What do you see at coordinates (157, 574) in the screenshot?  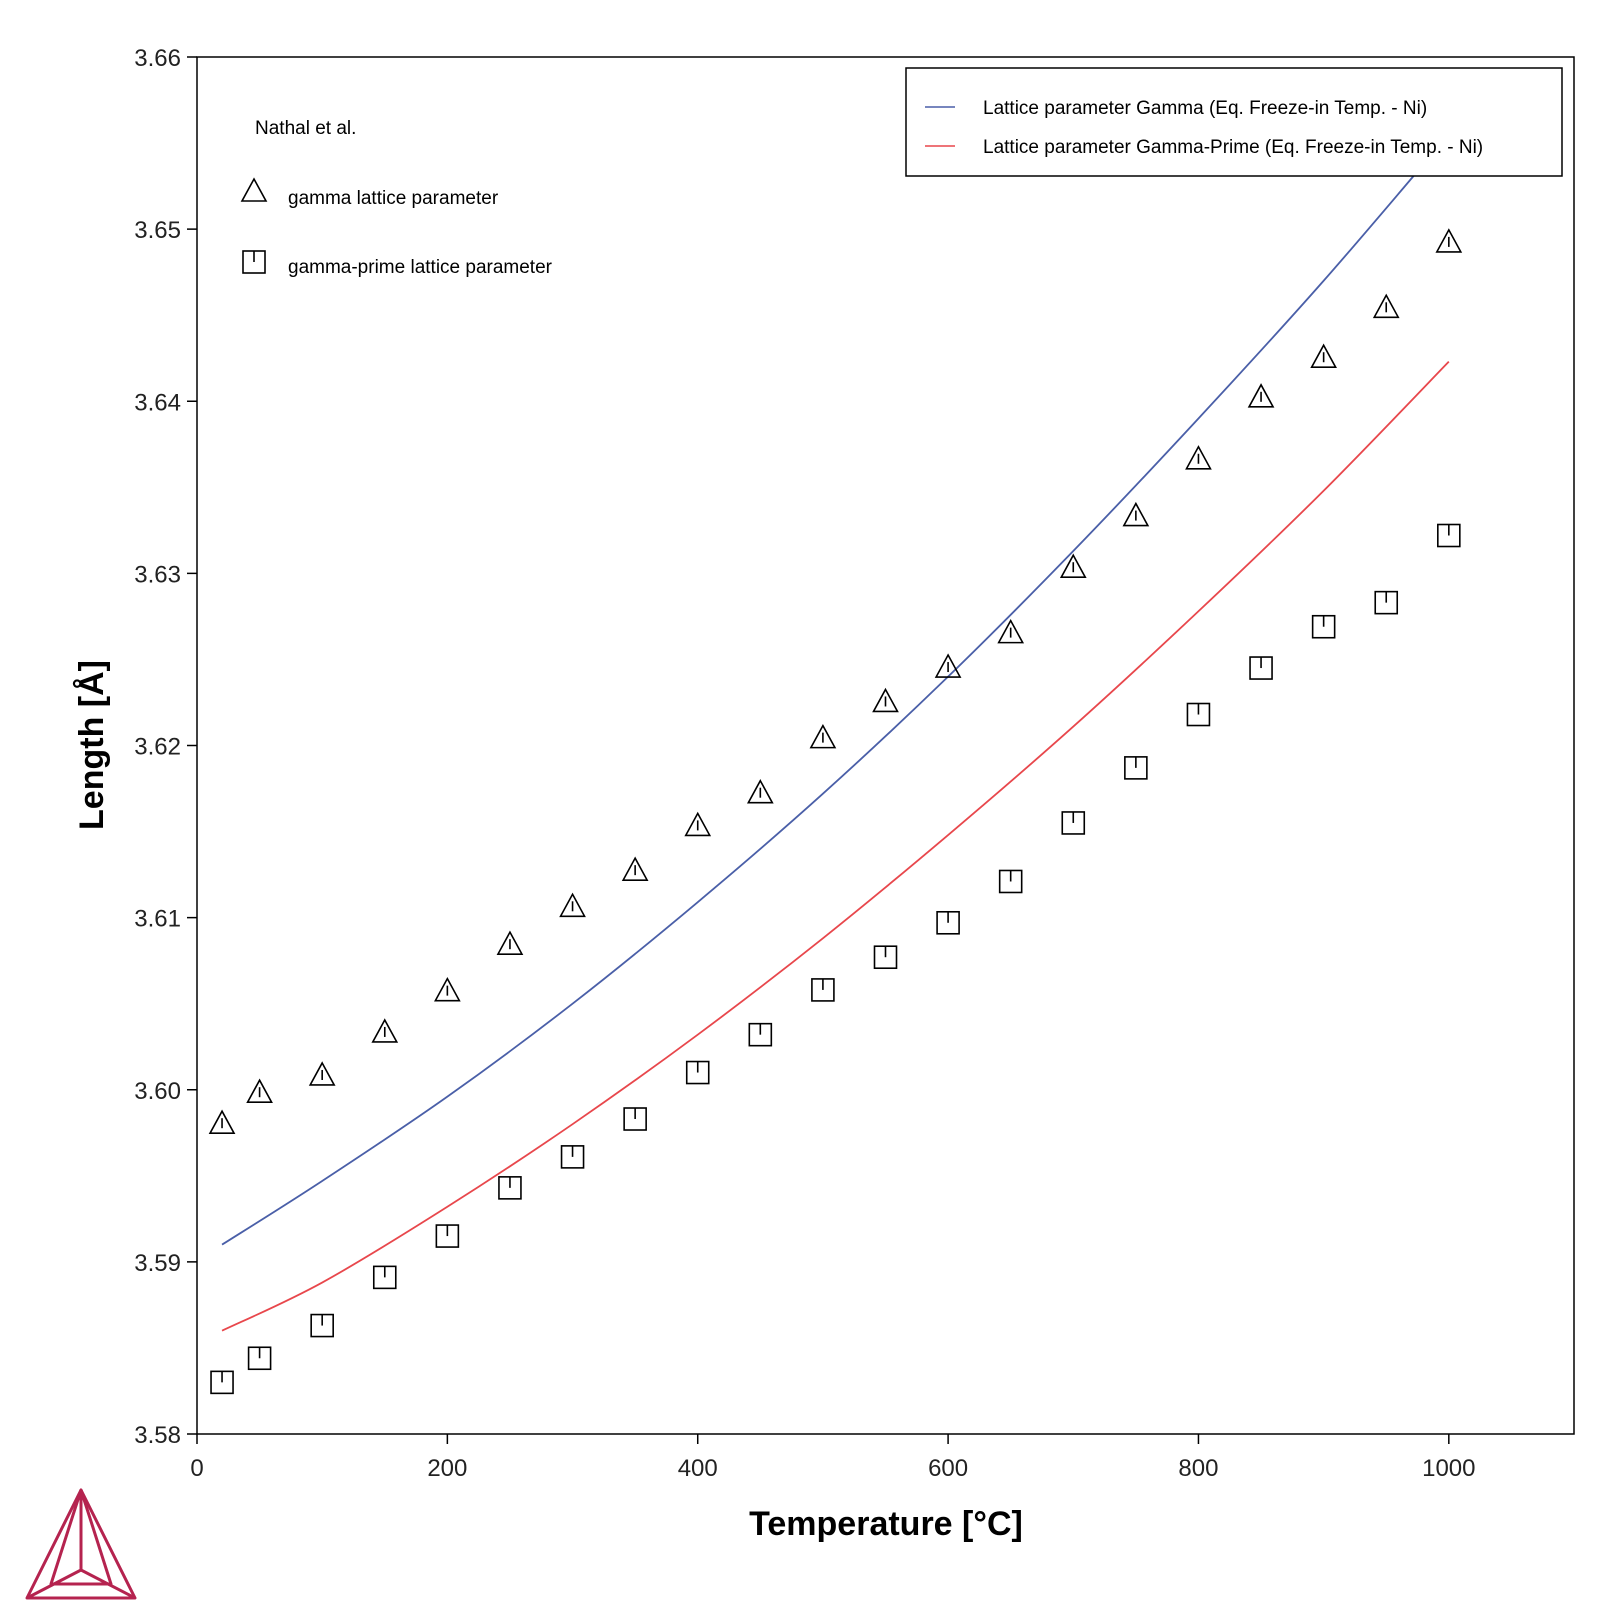 I see `y-tick-label: 3.63` at bounding box center [157, 574].